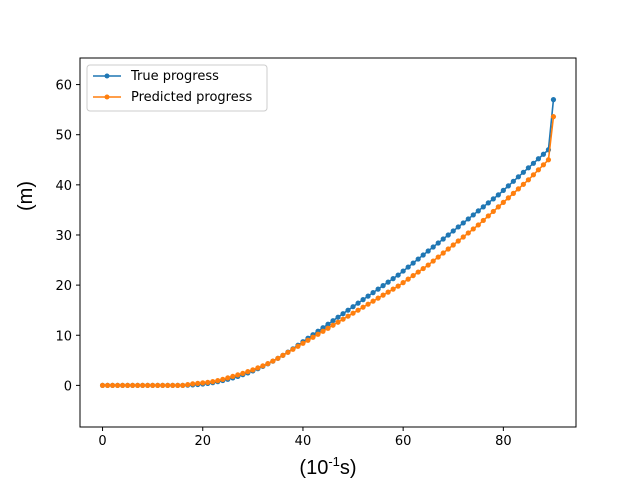 The height and width of the screenshot is (480, 640). I want to click on x-tick-label: 60, so click(403, 441).